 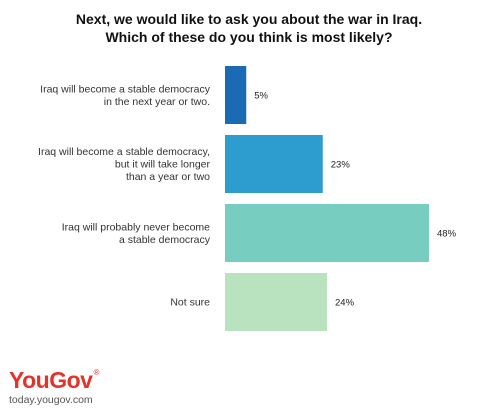 I want to click on value-label: 23%, so click(x=341, y=165).